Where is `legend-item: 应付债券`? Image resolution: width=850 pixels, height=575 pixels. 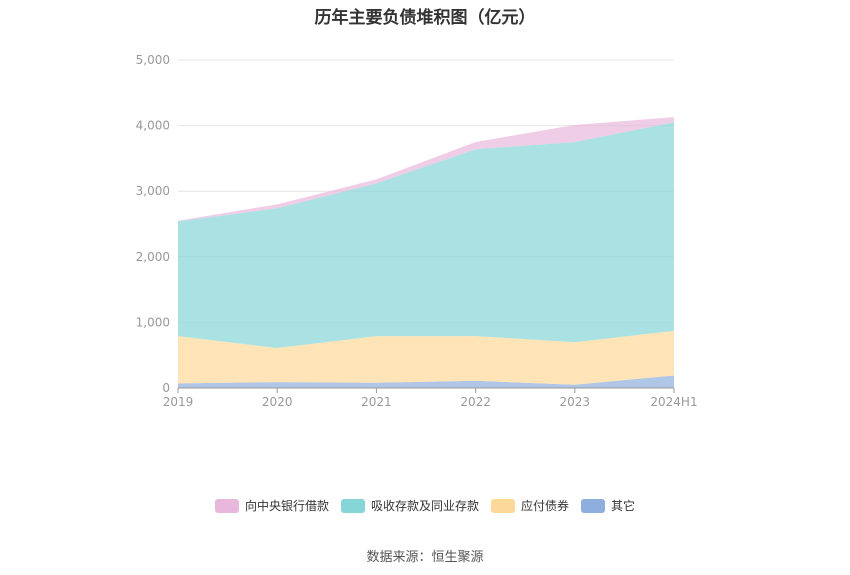
legend-item: 应付债券 is located at coordinates (530, 505).